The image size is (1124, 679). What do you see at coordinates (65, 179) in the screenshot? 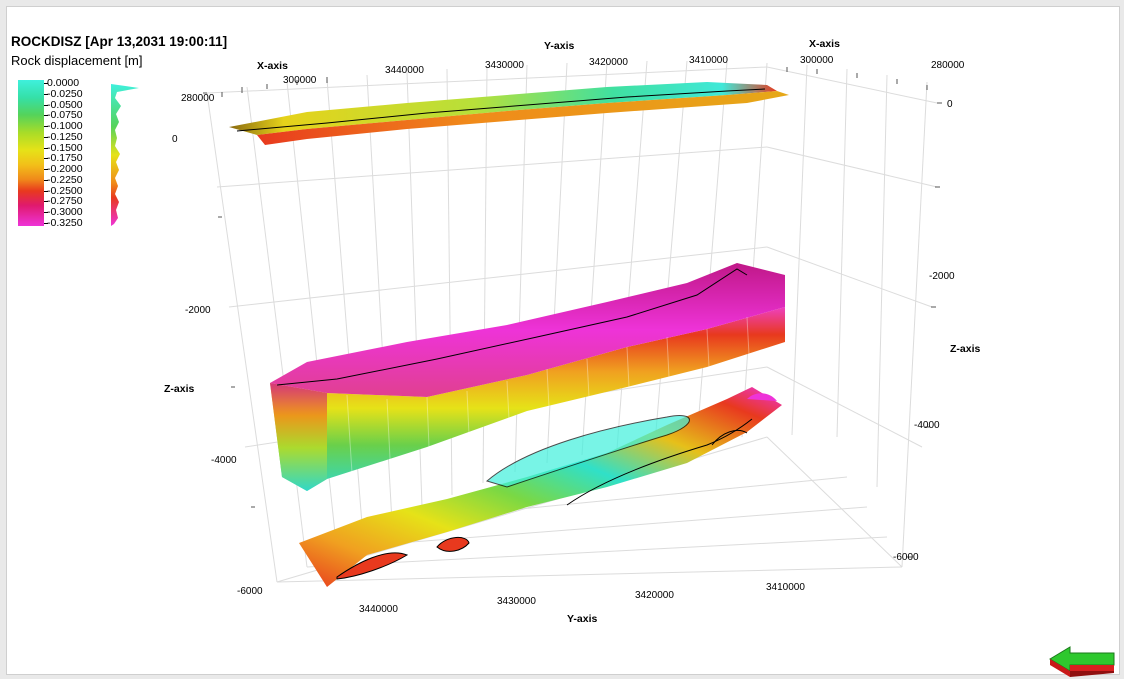
I see `legend-label: -0.2250` at bounding box center [65, 179].